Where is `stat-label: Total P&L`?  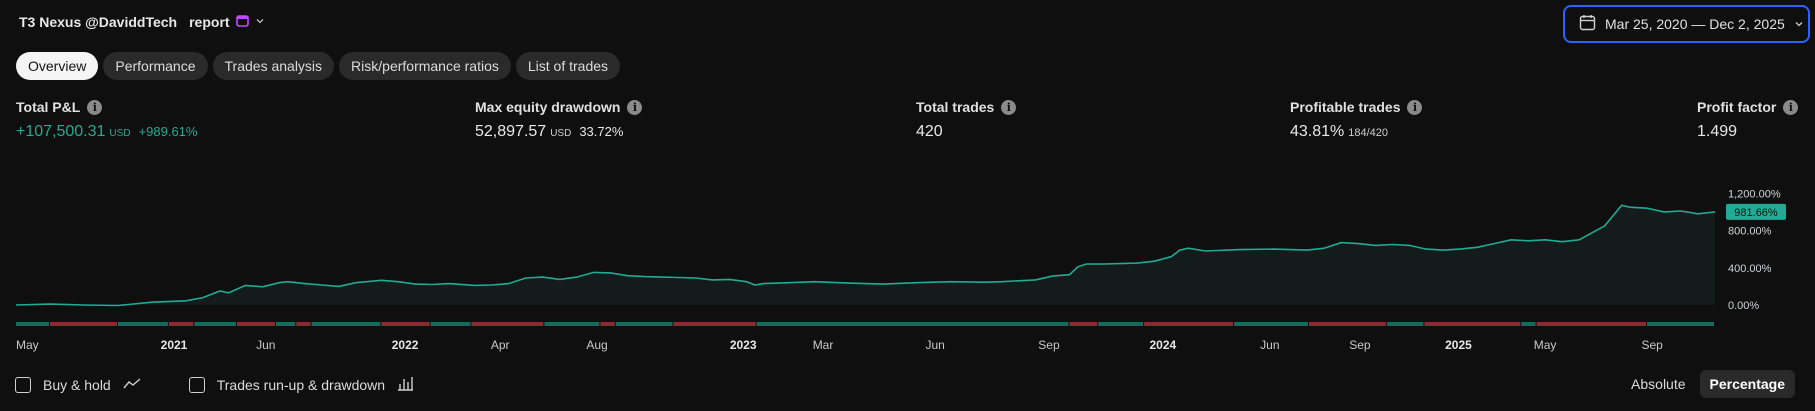
stat-label: Total P&L is located at coordinates (48, 107).